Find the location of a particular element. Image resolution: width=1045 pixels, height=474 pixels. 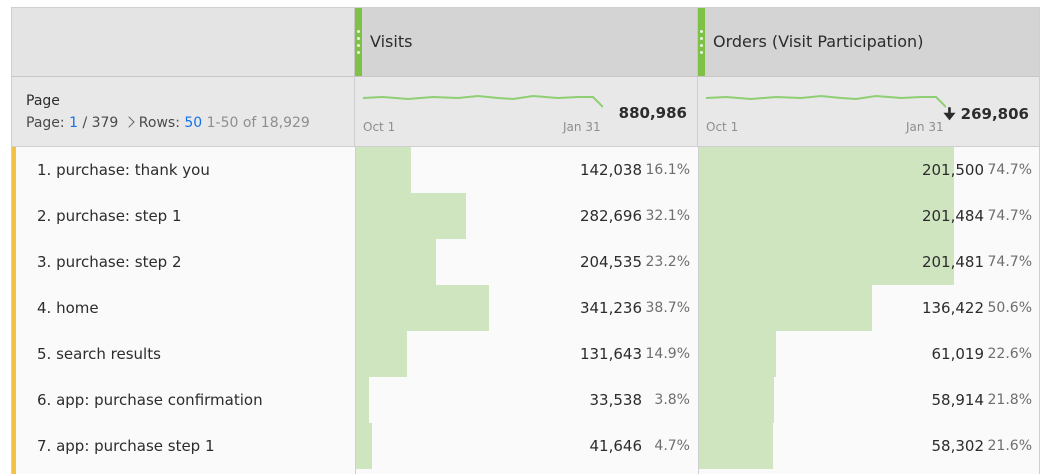

metric-percent: 50.6% is located at coordinates (1009, 308).